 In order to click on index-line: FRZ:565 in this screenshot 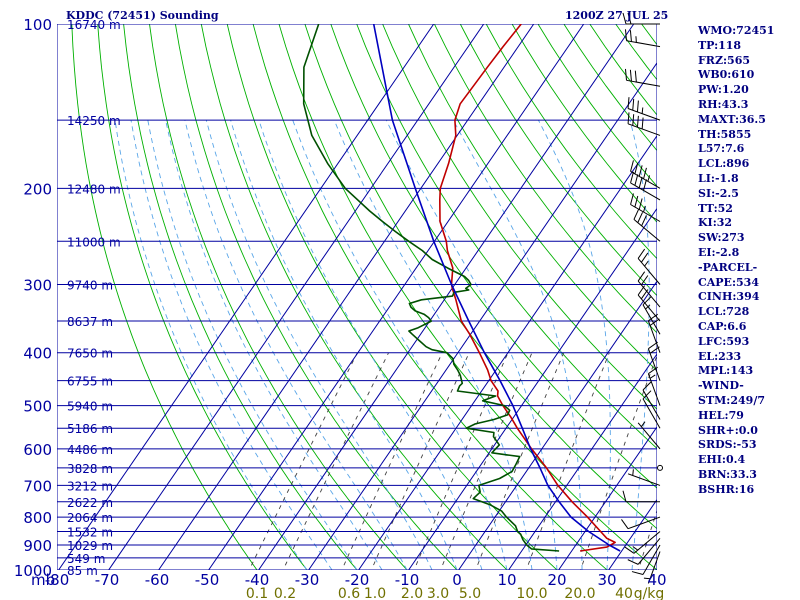, I will do `click(724, 60)`.